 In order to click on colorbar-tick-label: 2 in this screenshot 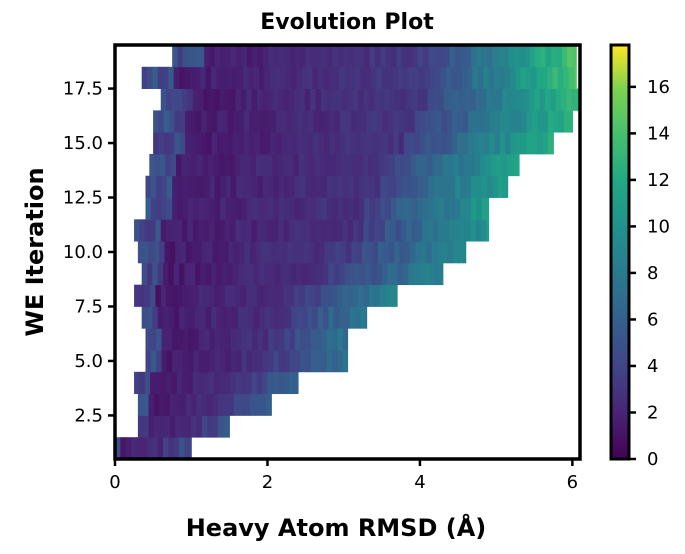, I will do `click(652, 412)`.